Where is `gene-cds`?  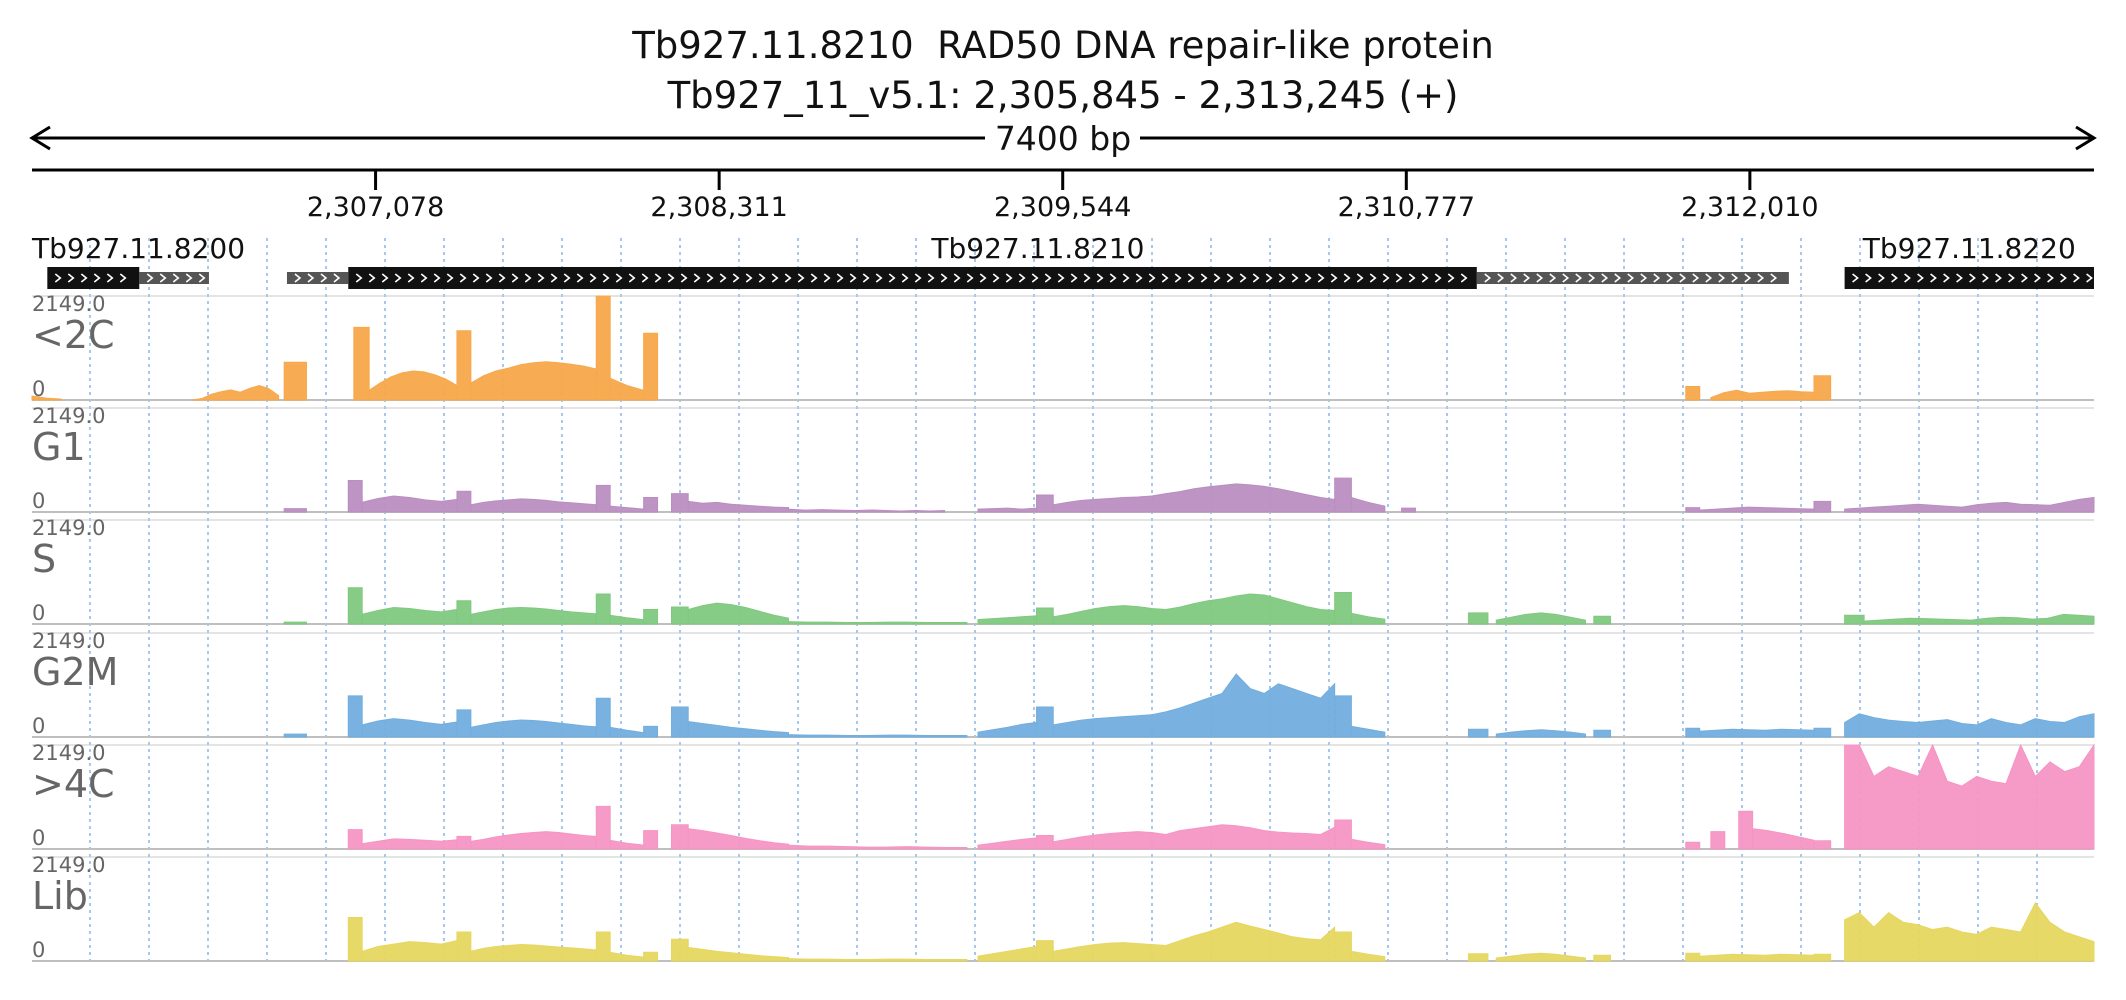
gene-cds is located at coordinates (1969, 278).